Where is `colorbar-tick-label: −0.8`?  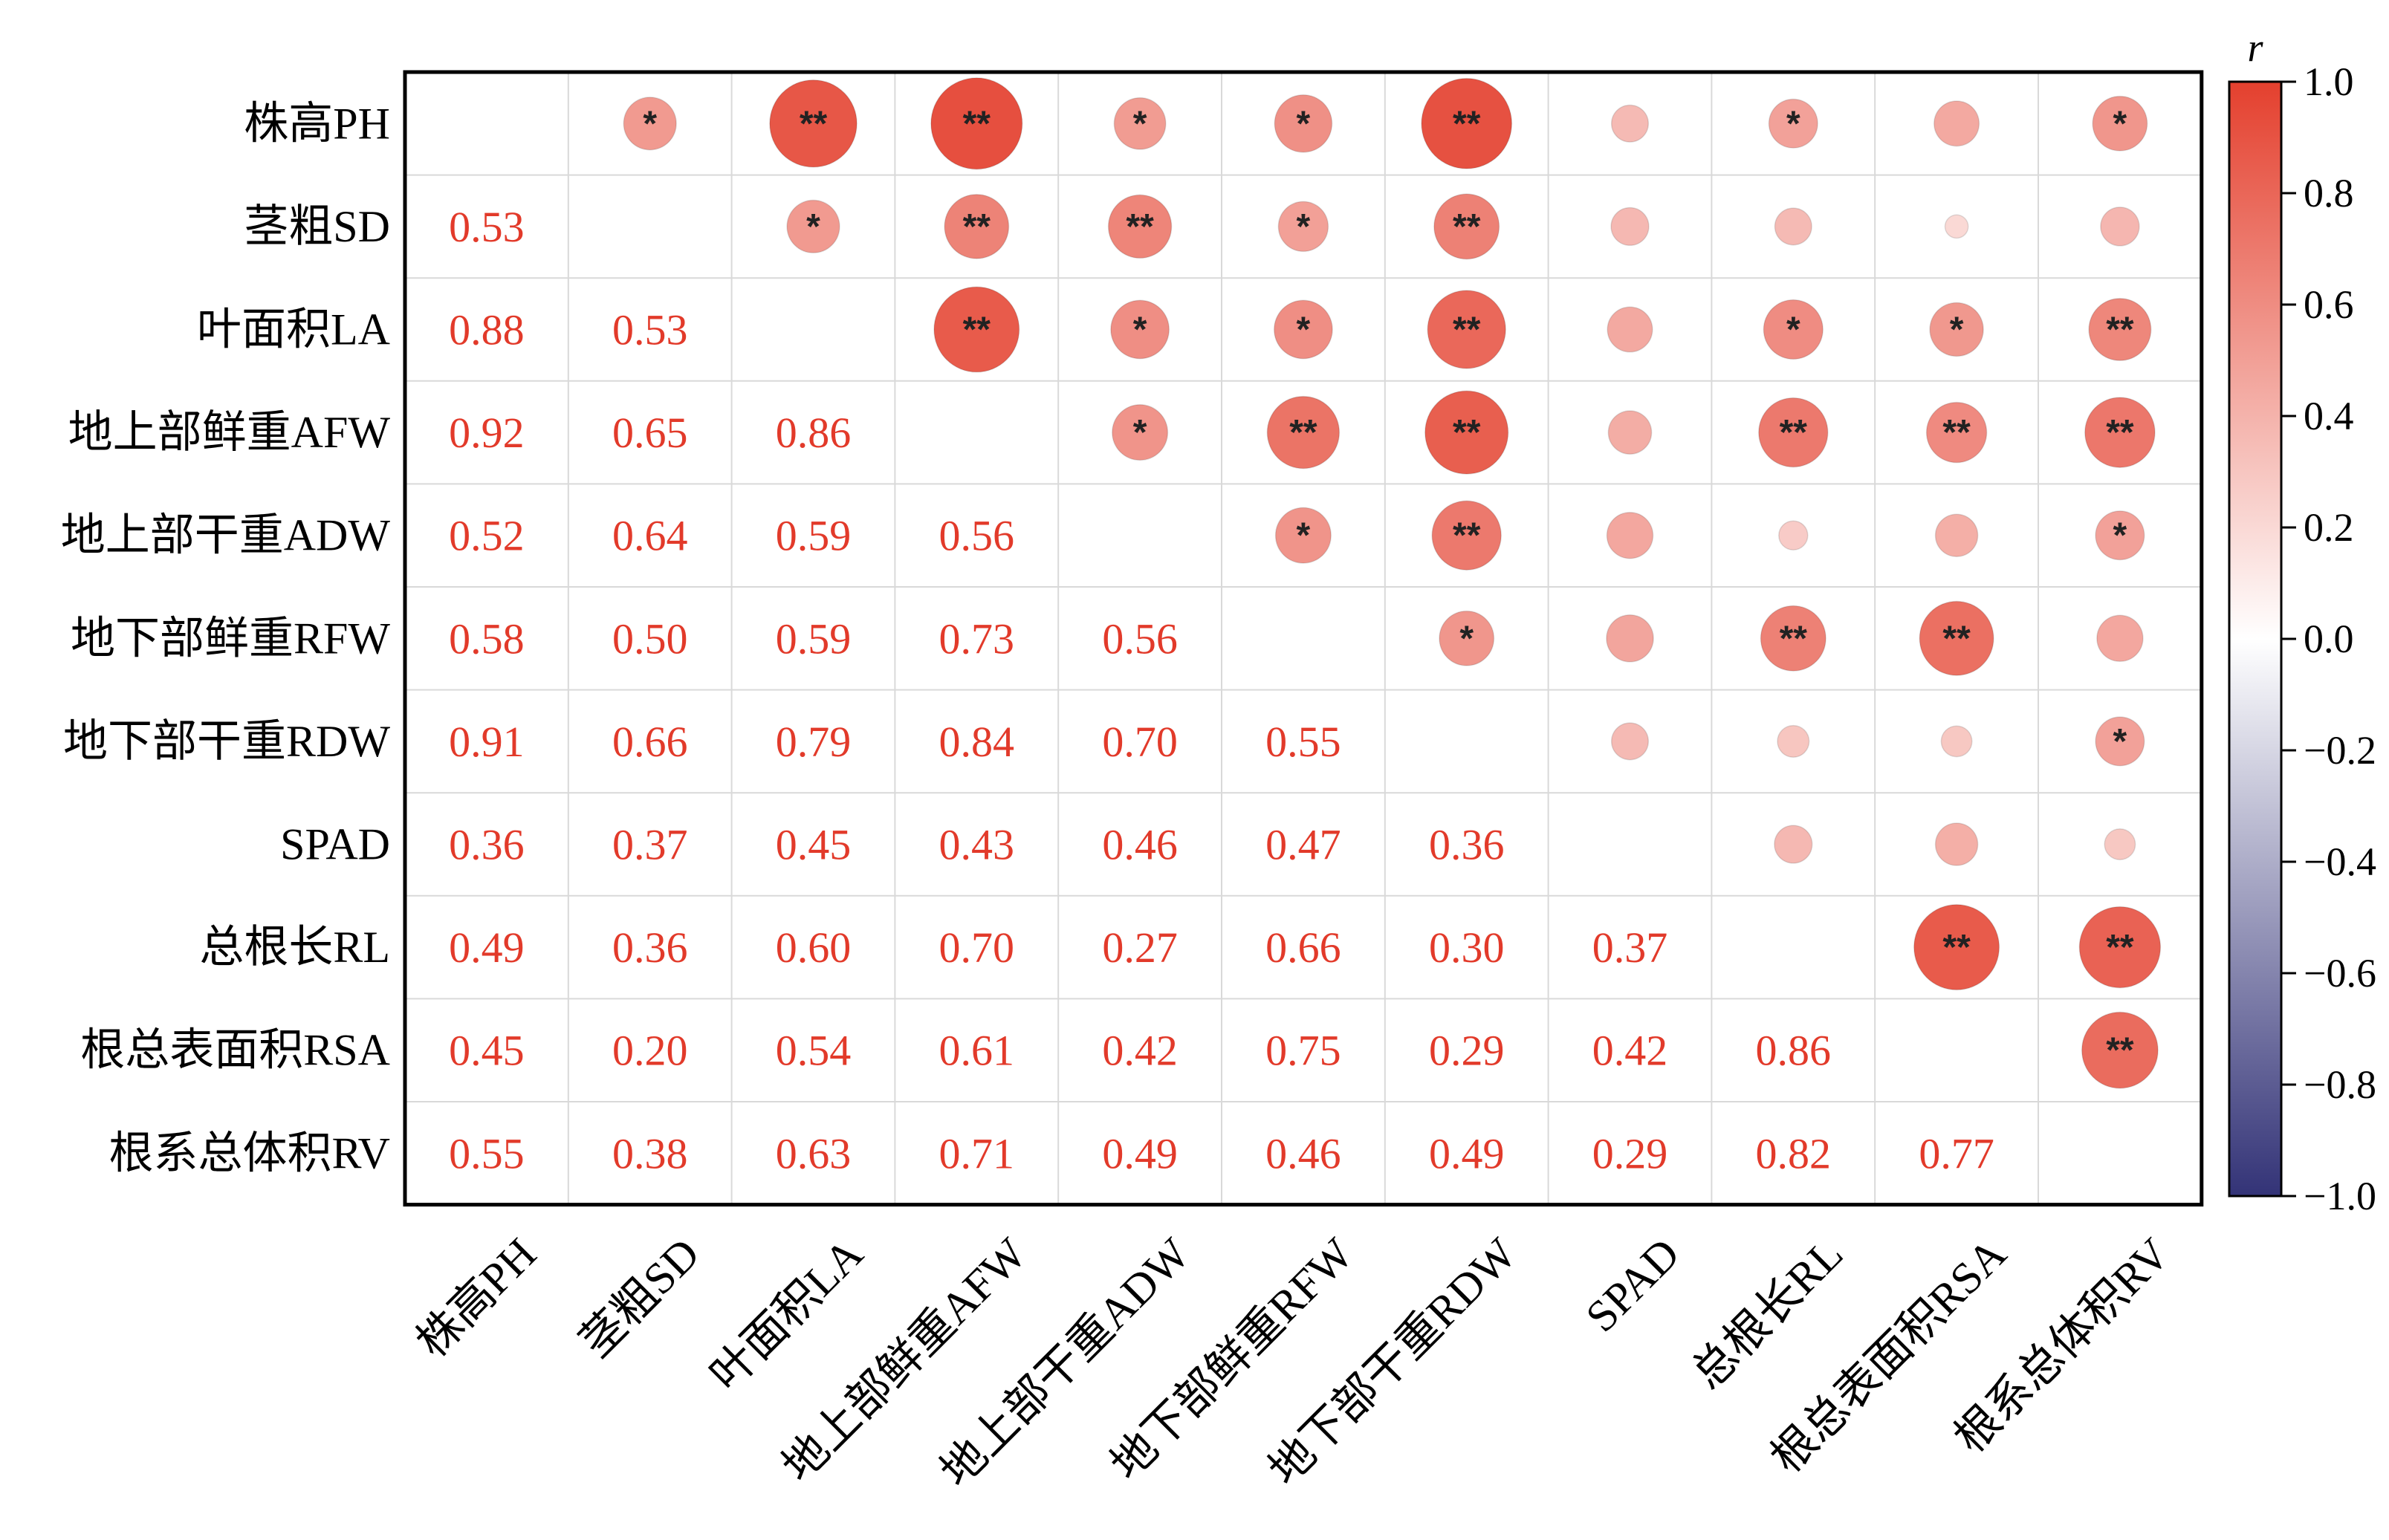
colorbar-tick-label: −0.8 is located at coordinates (2340, 1084).